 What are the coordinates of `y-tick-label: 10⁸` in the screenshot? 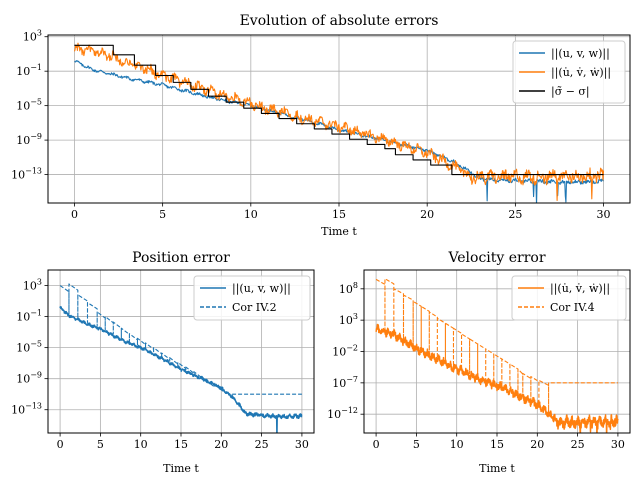 It's located at (348, 288).